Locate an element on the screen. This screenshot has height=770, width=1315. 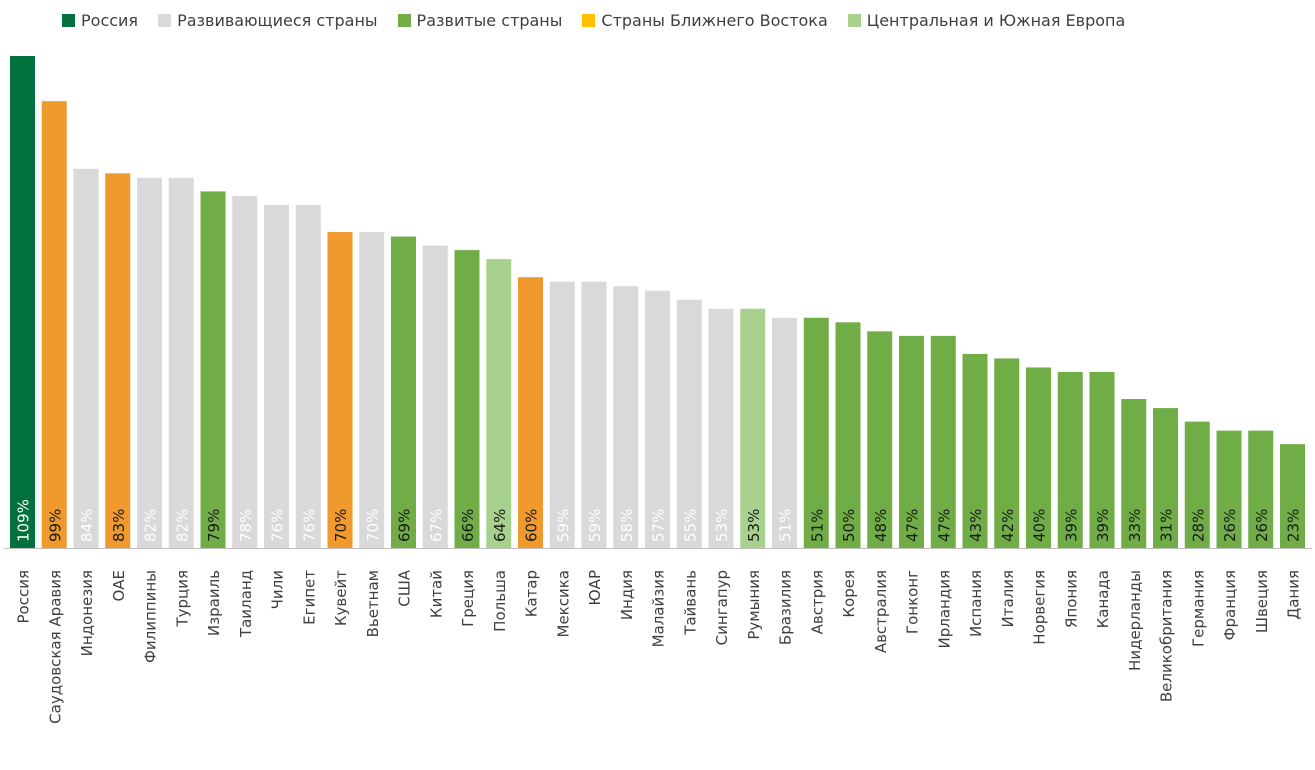
legend-label: Развитые страны is located at coordinates (489, 20).